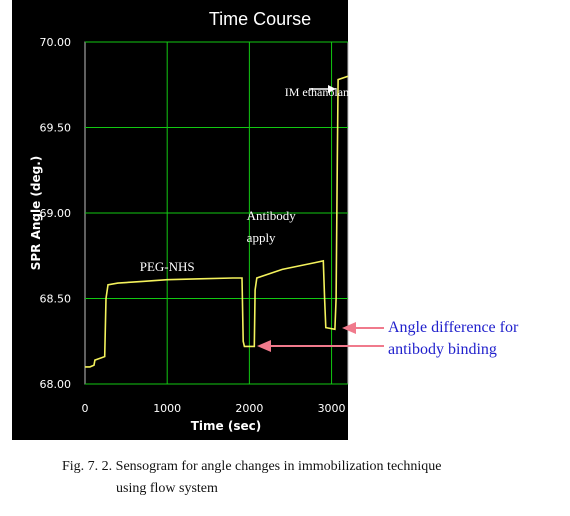 Image resolution: width=570 pixels, height=516 pixels. What do you see at coordinates (167, 488) in the screenshot?
I see `caption-line2: using flow system` at bounding box center [167, 488].